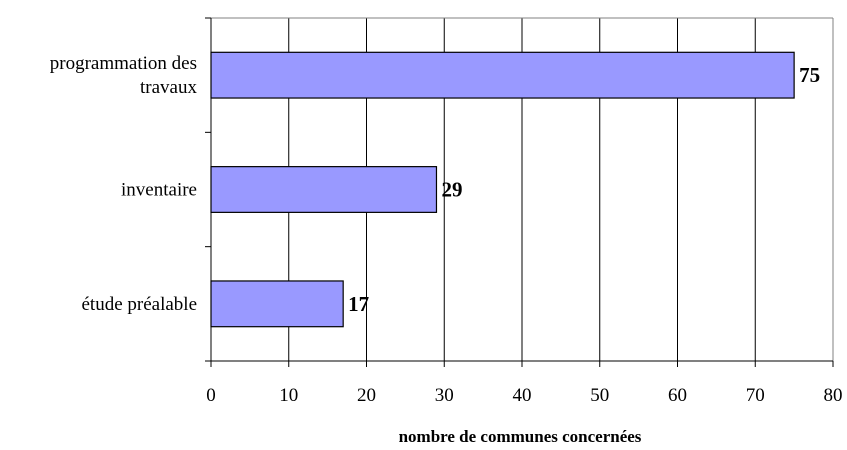 This screenshot has height=450, width=847. I want to click on x-tick-label: 40, so click(522, 395).